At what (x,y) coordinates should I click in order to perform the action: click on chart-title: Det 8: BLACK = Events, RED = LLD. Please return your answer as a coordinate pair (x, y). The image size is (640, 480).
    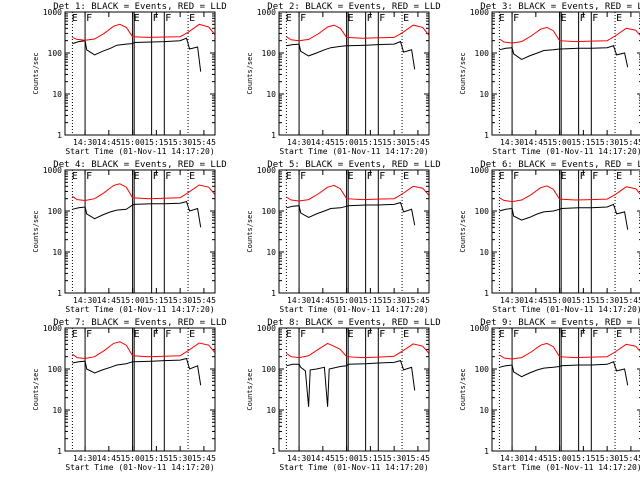
    Looking at the image, I should click on (353, 323).